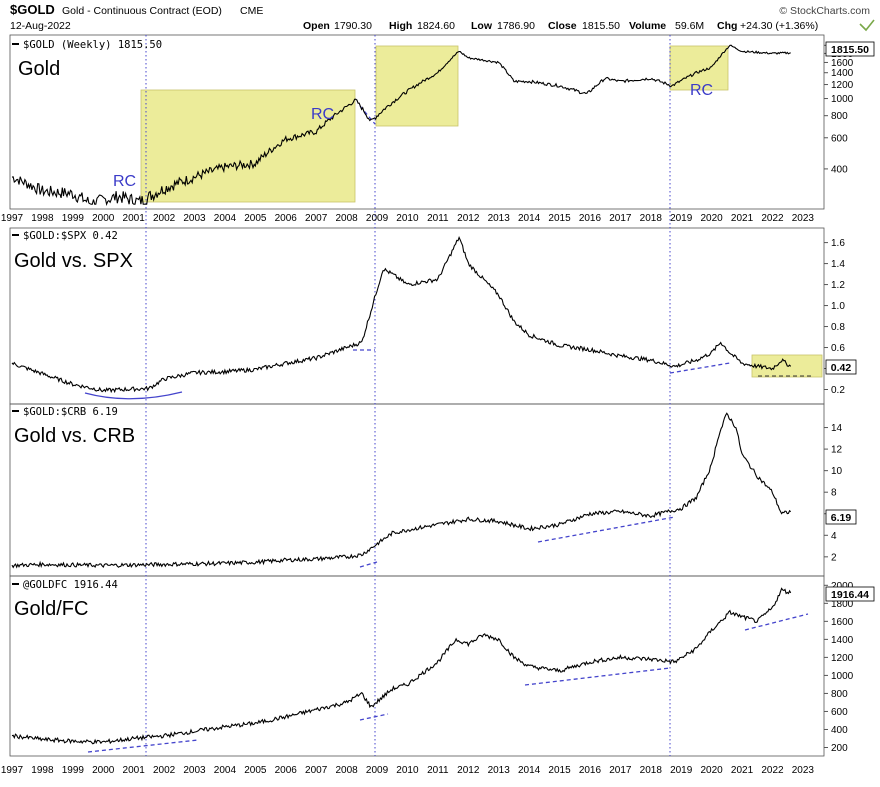 This screenshot has height=787, width=880. Describe the element at coordinates (842, 604) in the screenshot. I see `y-tick-label: 1800` at that location.